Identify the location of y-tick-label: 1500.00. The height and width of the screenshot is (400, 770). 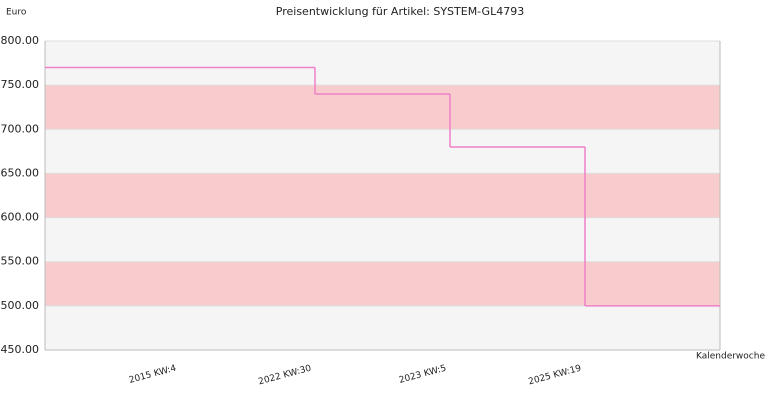
(19, 305).